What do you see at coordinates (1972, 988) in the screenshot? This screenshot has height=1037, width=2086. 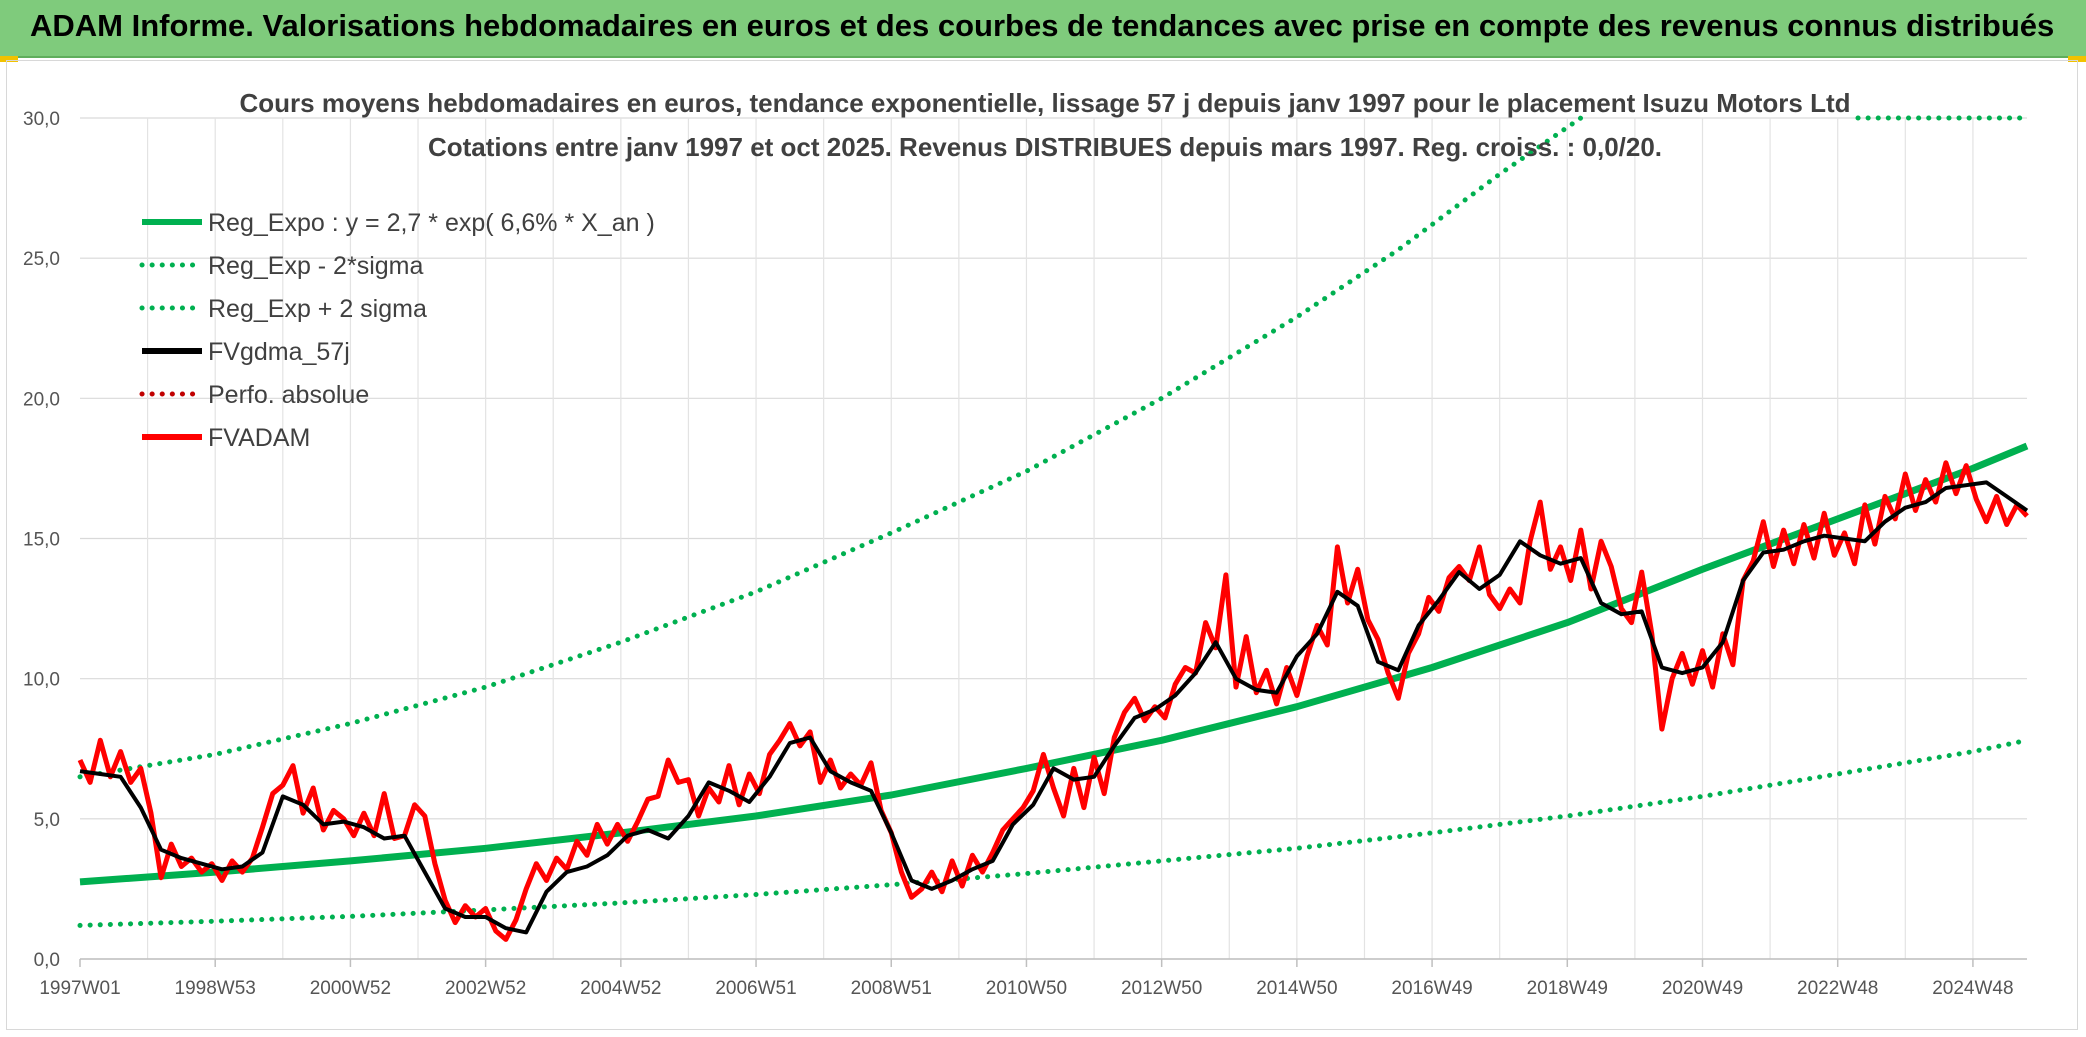 I see `x-tick-label: 2024W48` at bounding box center [1972, 988].